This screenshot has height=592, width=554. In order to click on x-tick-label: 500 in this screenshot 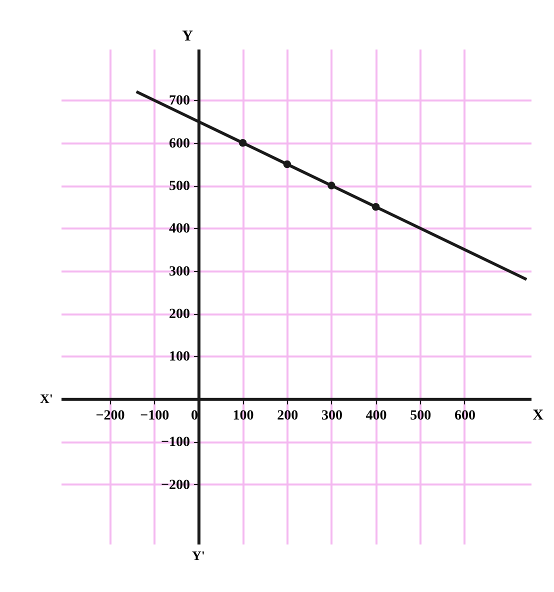, I will do `click(421, 416)`.